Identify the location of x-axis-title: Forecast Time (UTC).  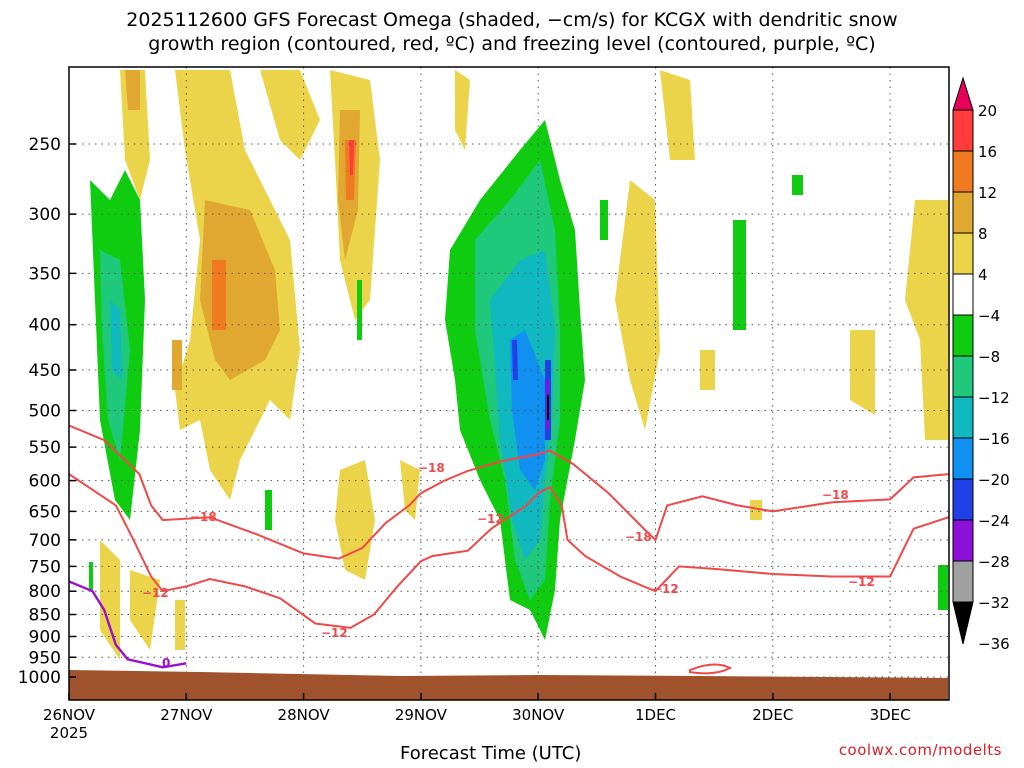
(491, 753).